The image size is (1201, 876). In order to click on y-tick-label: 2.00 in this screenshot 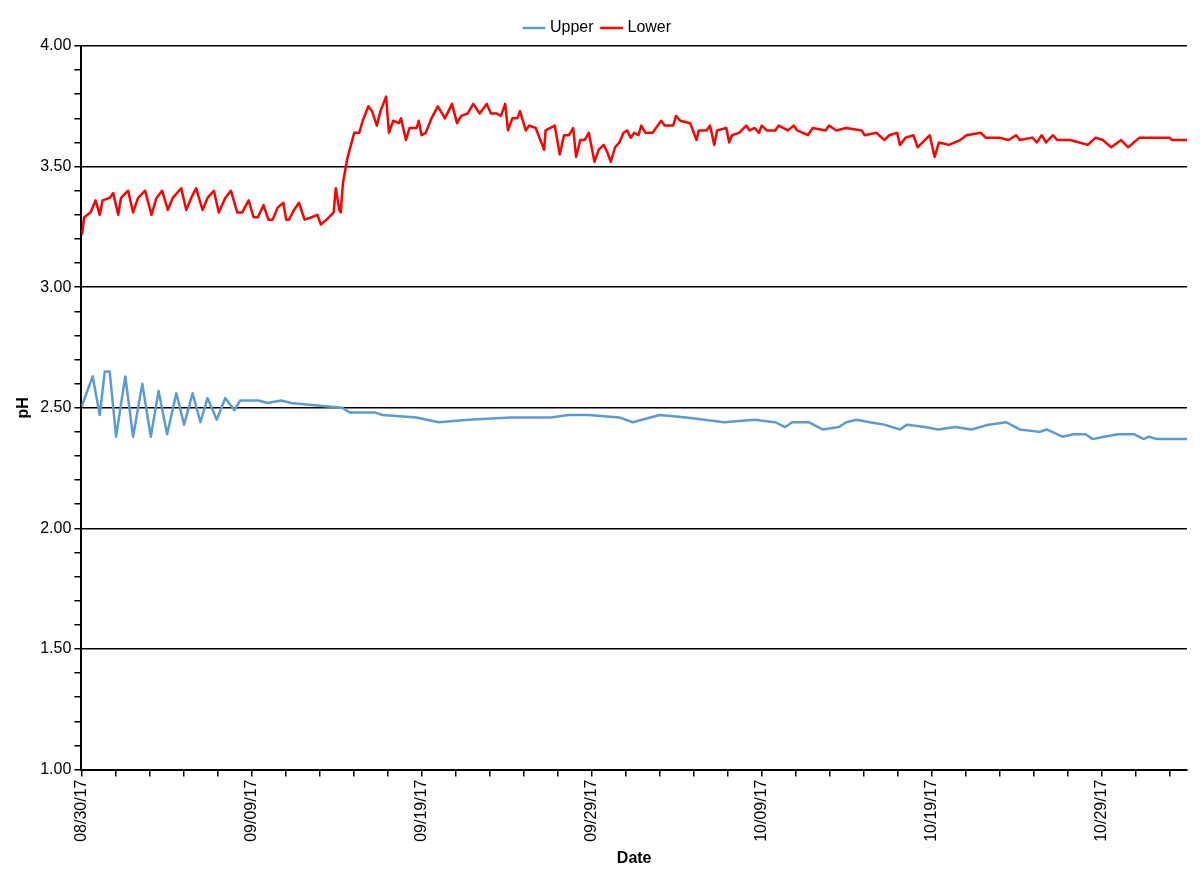, I will do `click(56, 527)`.